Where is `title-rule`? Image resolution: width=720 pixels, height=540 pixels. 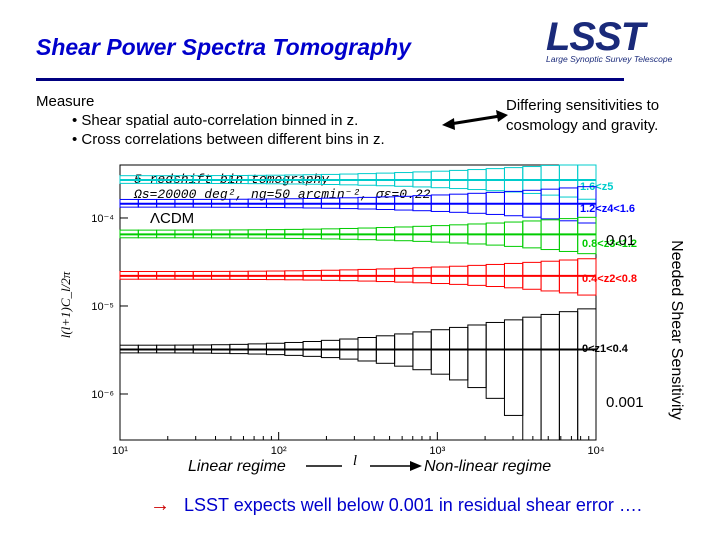 title-rule is located at coordinates (330, 79).